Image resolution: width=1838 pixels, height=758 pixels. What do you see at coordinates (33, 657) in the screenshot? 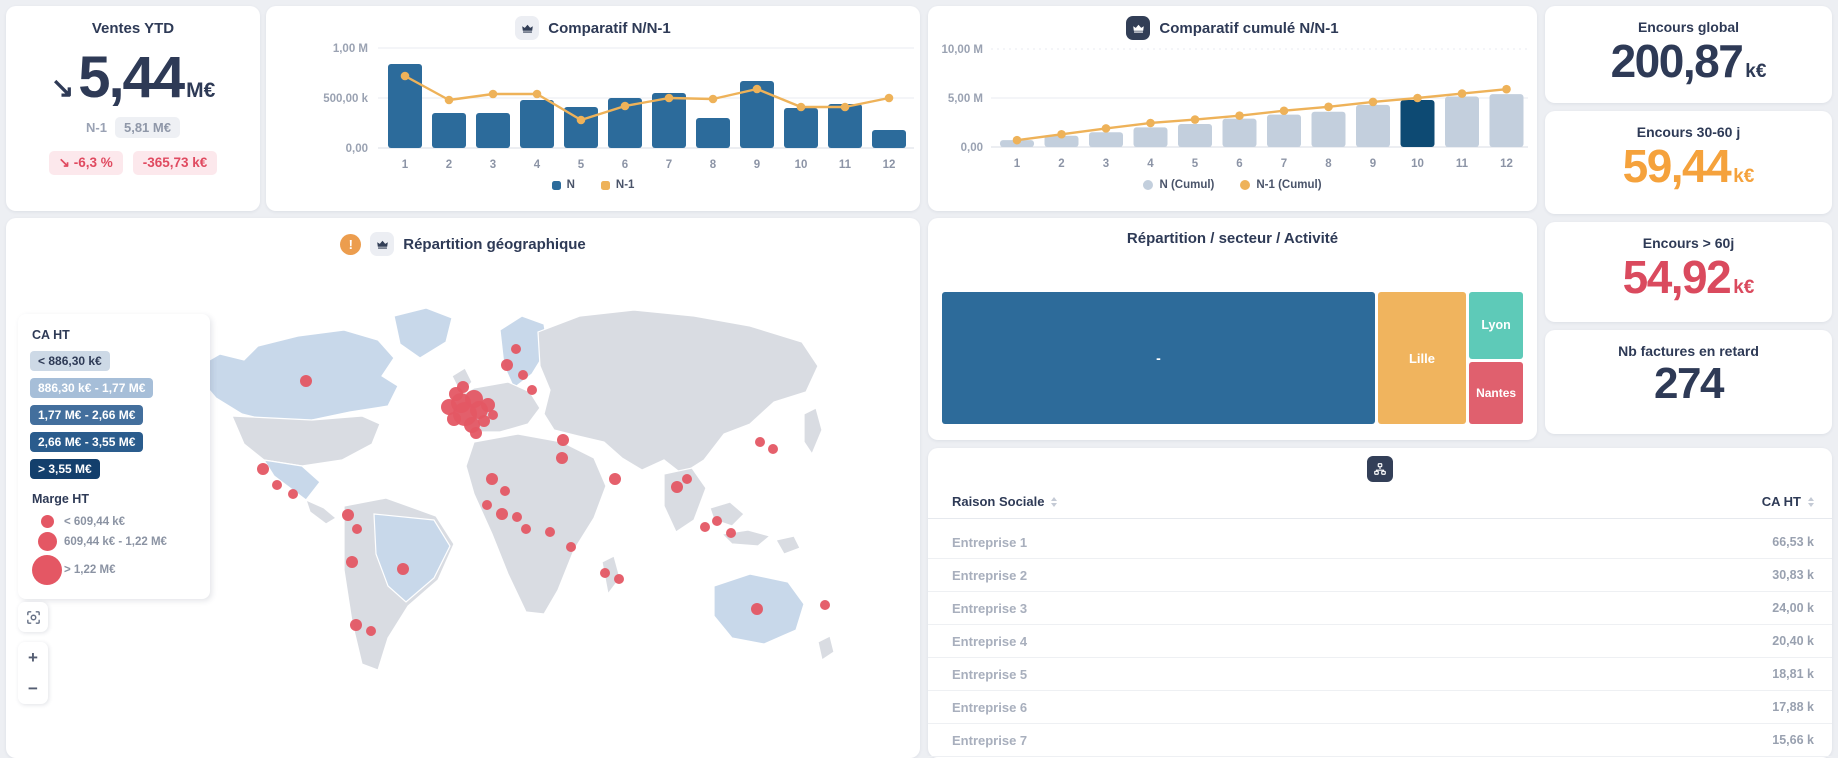
I see `zoom-in-button: +` at bounding box center [33, 657].